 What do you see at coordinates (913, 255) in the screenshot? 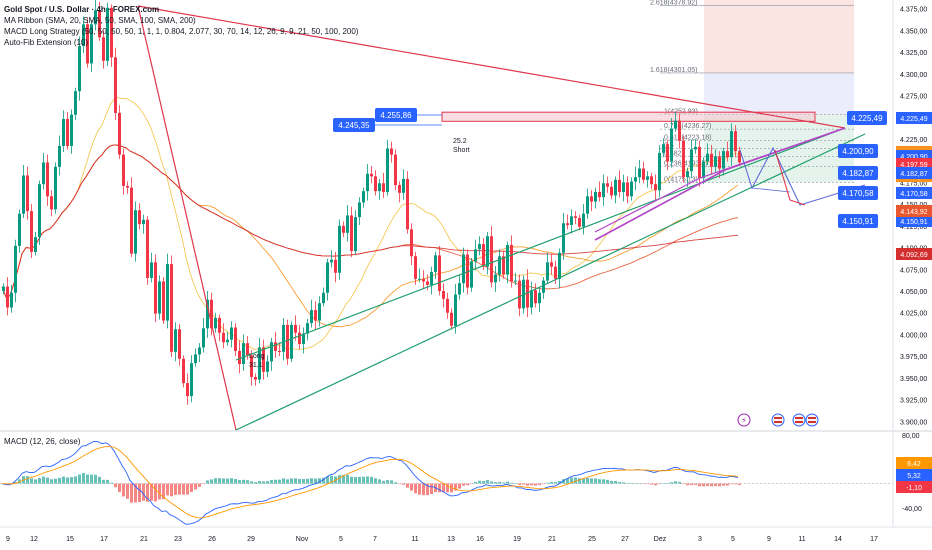
I see `price-axis-label: 4.092,69` at bounding box center [913, 255].